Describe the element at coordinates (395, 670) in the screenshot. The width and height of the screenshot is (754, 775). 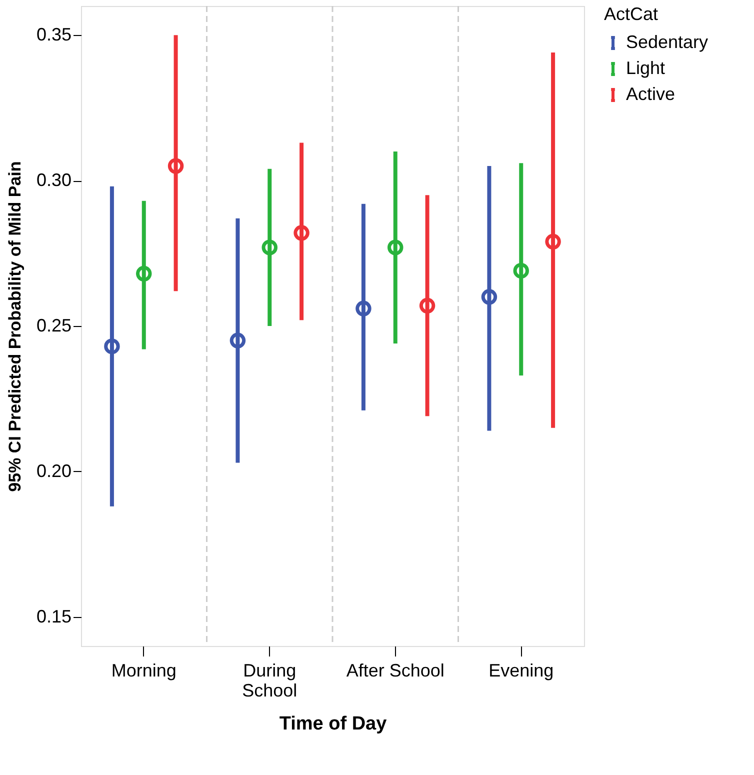
I see `x-tick-label: After School` at that location.